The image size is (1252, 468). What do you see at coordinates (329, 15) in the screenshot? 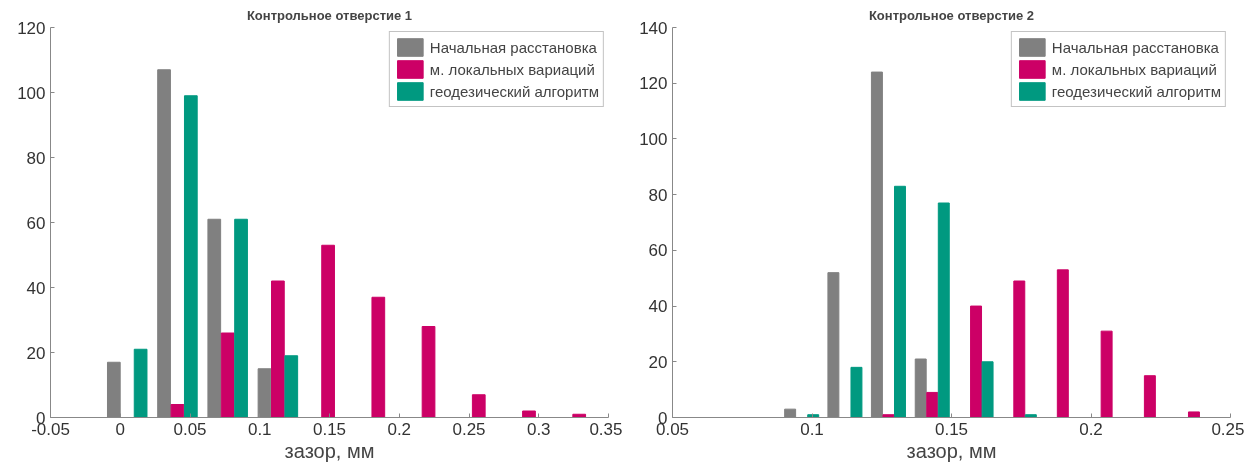
I see `chart-title: Контрольное отверстие 1` at bounding box center [329, 15].